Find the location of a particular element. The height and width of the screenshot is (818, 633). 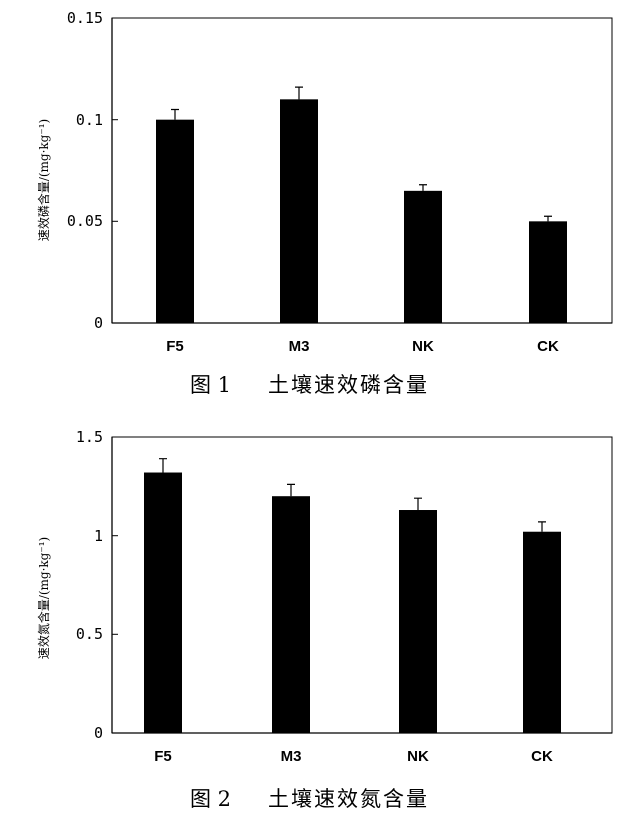

chart-1-bar-ck is located at coordinates (548, 272).